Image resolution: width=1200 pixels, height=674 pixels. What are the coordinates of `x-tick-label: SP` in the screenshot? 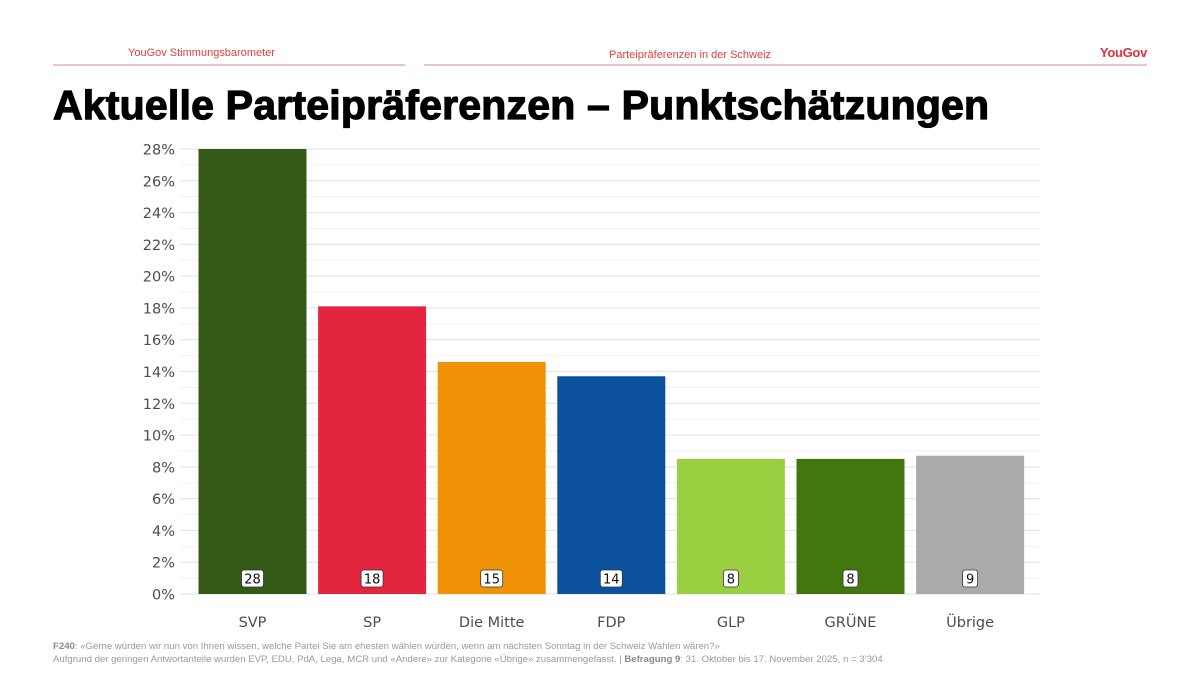 It's located at (372, 623).